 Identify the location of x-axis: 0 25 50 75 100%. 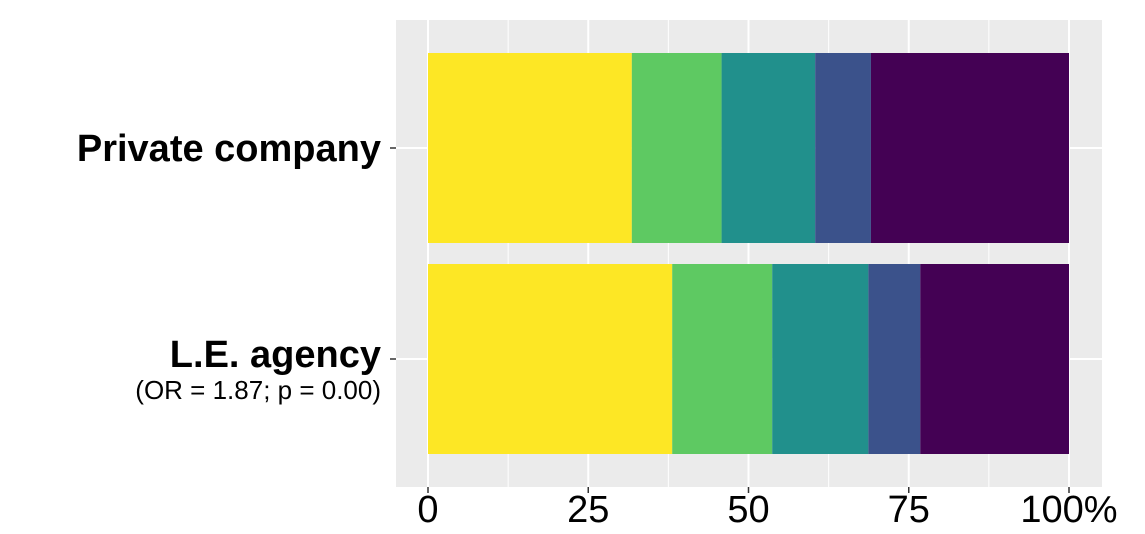
(767, 509).